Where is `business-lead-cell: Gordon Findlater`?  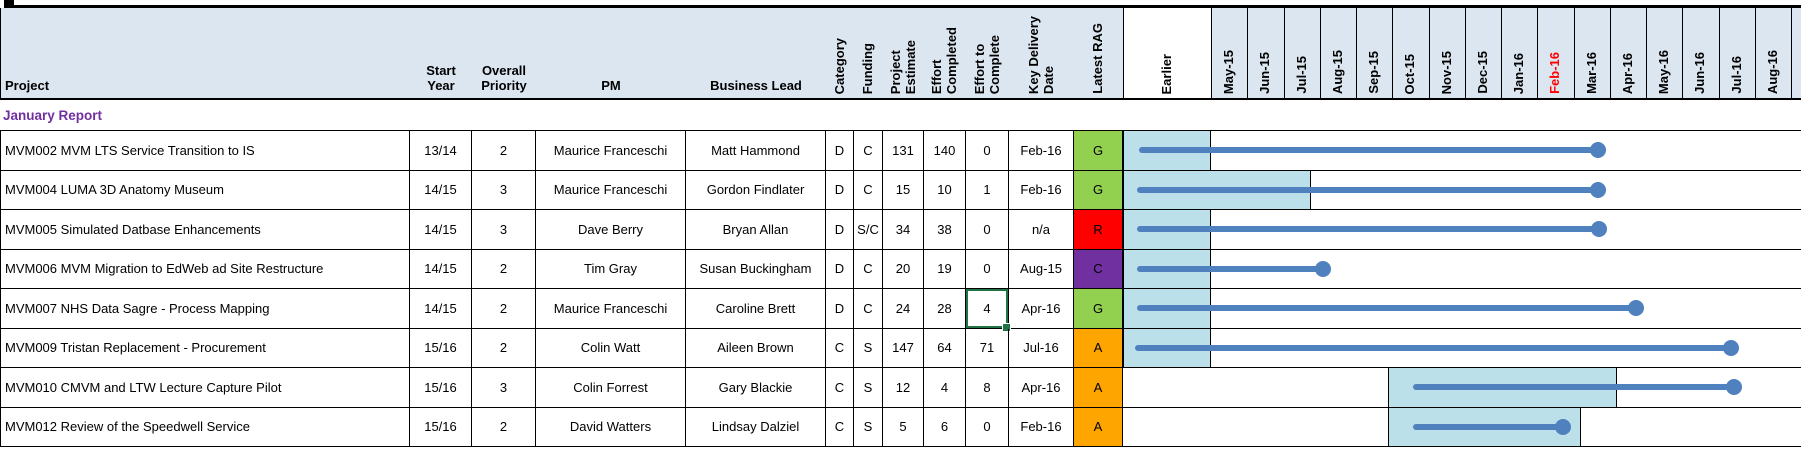 business-lead-cell: Gordon Findlater is located at coordinates (756, 189).